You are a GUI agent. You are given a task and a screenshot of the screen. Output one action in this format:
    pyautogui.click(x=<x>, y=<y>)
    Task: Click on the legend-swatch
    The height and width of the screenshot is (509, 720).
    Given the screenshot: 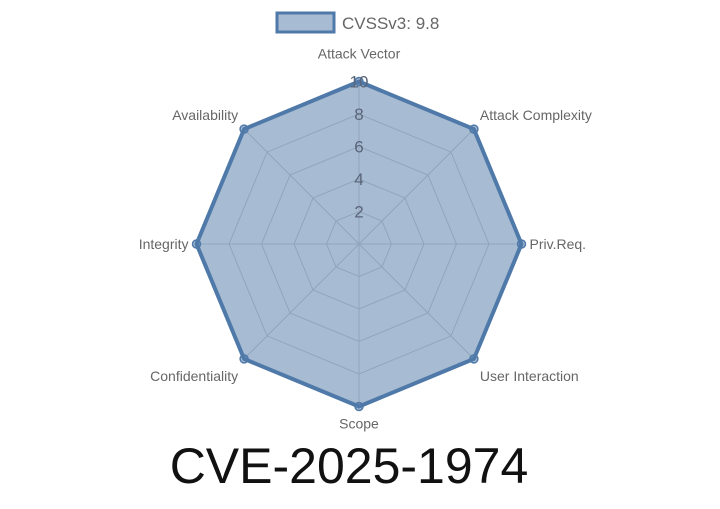 What is the action you would take?
    pyautogui.click(x=305, y=22)
    